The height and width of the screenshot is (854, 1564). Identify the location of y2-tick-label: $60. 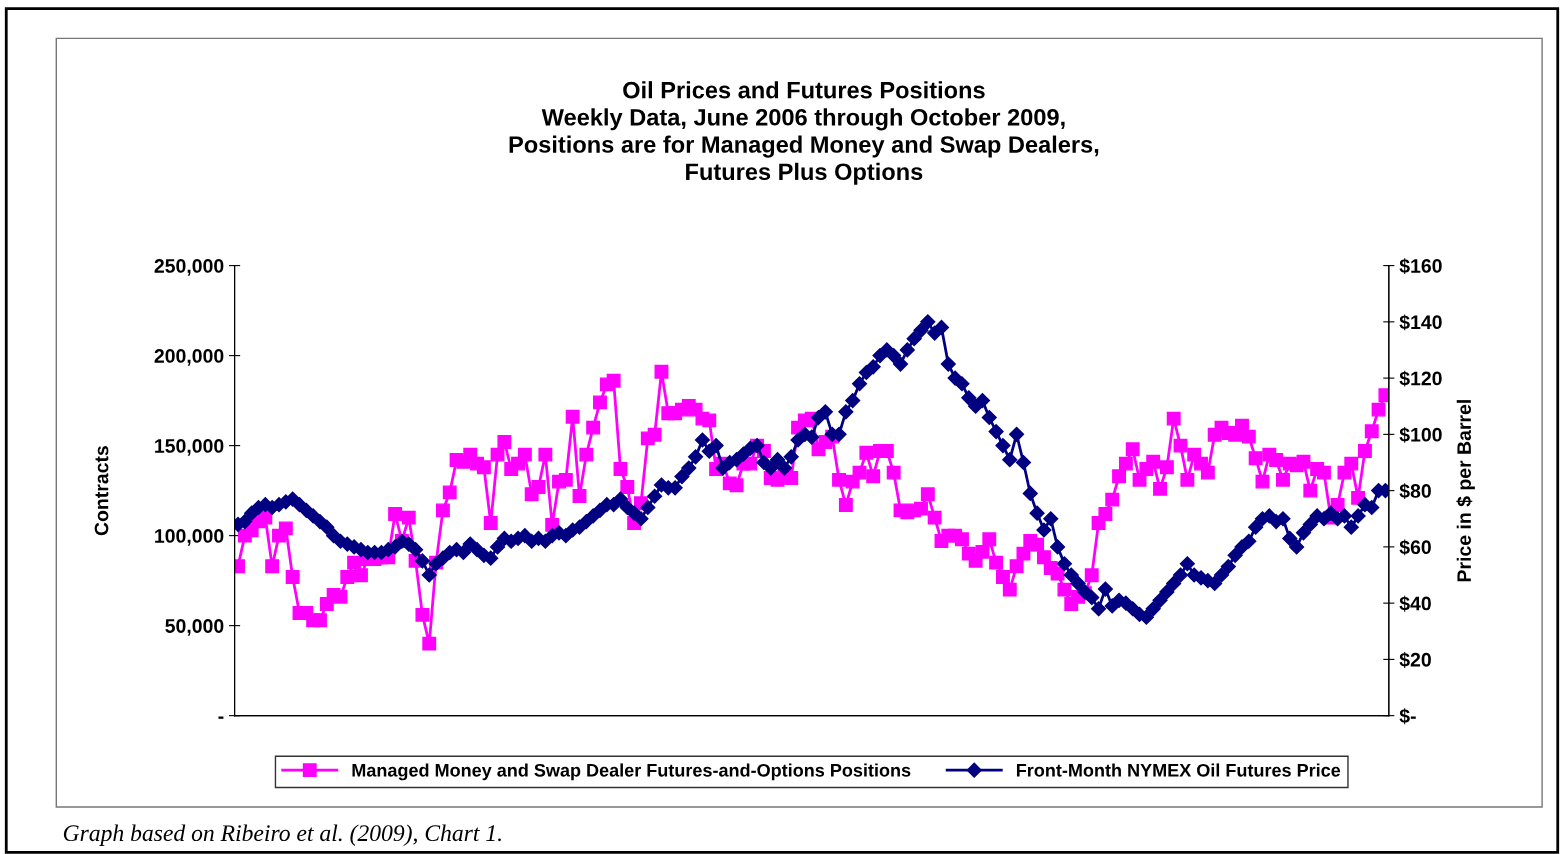
(1415, 547).